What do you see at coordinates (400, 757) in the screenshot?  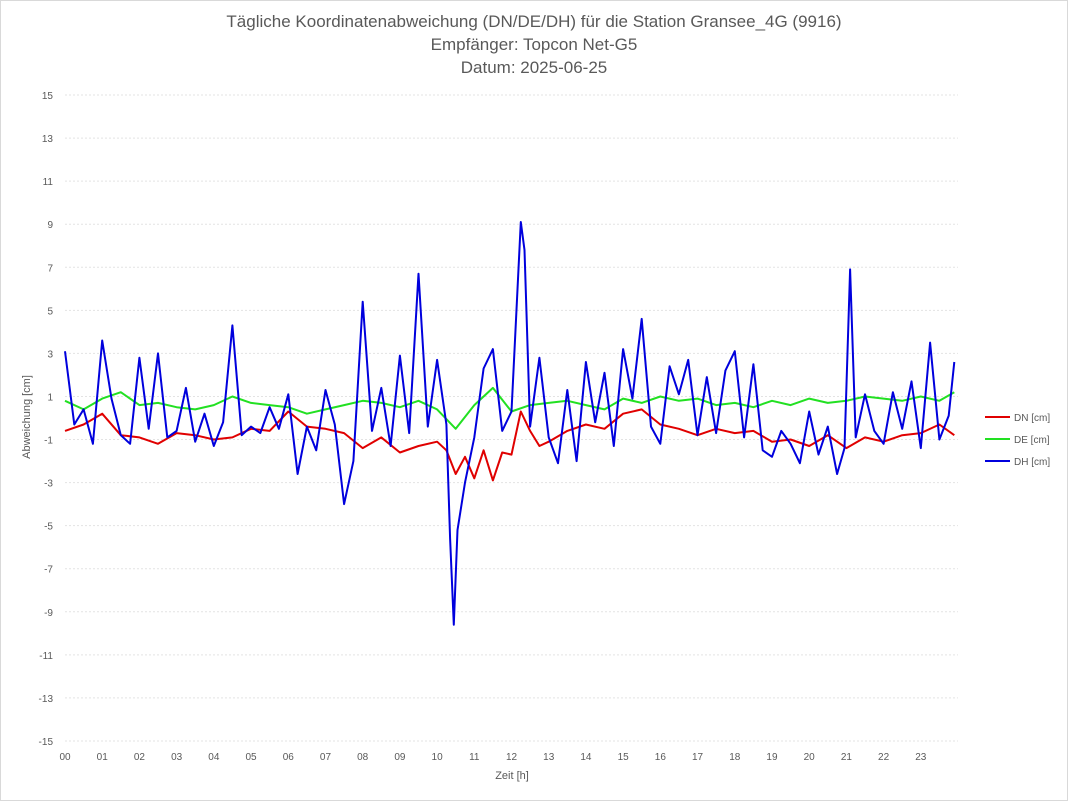 I see `x-tick-label: 09` at bounding box center [400, 757].